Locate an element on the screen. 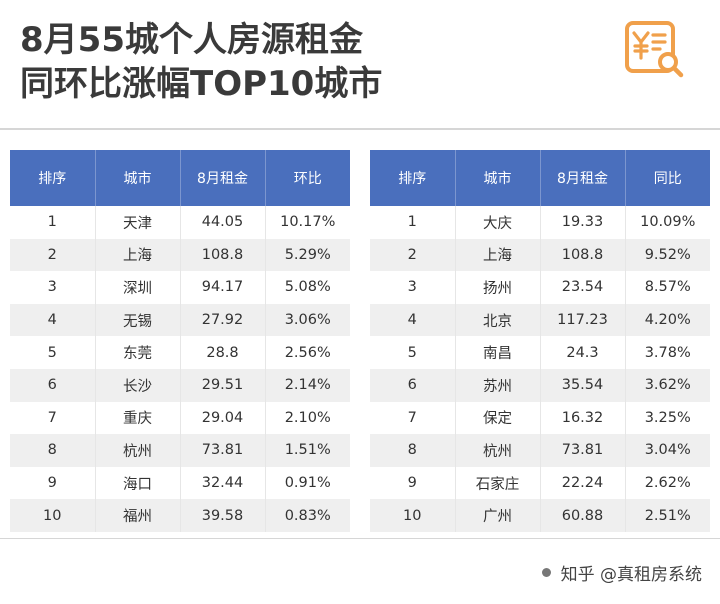  cell-city: 天津 is located at coordinates (138, 222).